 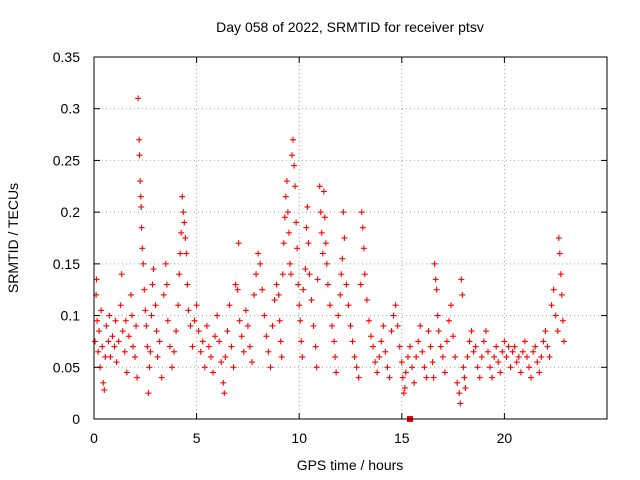 What do you see at coordinates (71, 316) in the screenshot?
I see `y-tick-label: 0.1` at bounding box center [71, 316].